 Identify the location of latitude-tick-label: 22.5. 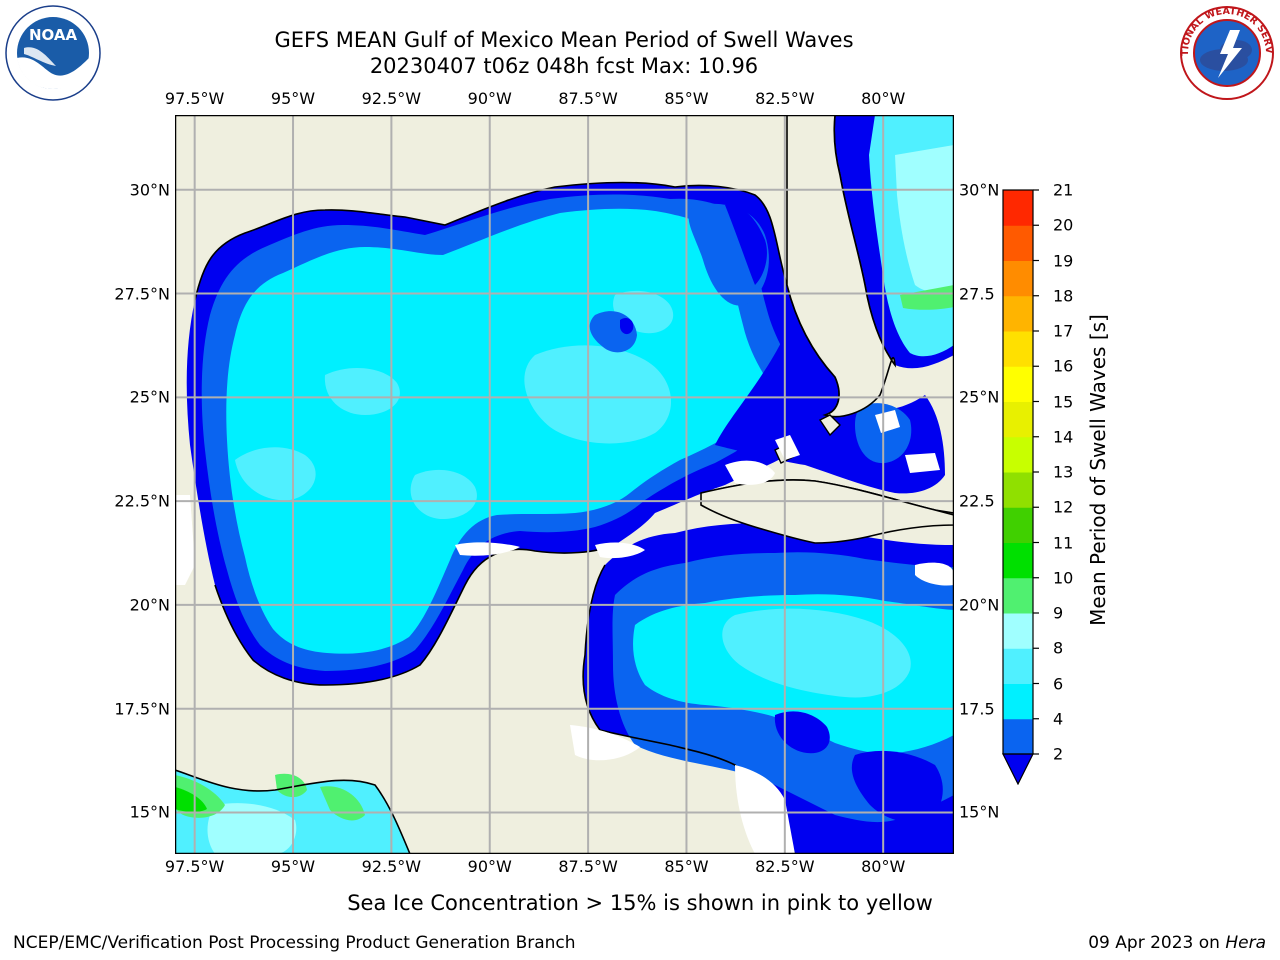
(977, 501).